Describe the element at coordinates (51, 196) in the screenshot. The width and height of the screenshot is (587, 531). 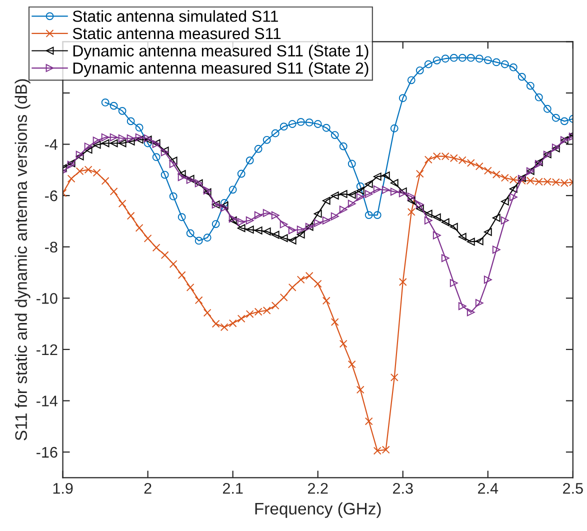
I see `y-tick-label: -6` at that location.